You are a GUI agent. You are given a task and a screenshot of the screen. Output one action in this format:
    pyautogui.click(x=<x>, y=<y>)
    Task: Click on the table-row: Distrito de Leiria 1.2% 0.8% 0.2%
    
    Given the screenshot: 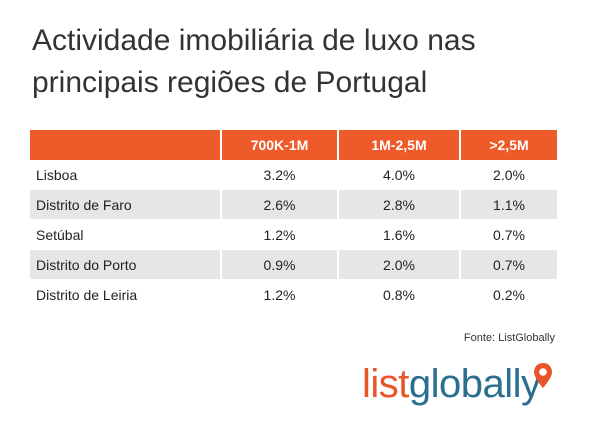 What is the action you would take?
    pyautogui.click(x=293, y=295)
    